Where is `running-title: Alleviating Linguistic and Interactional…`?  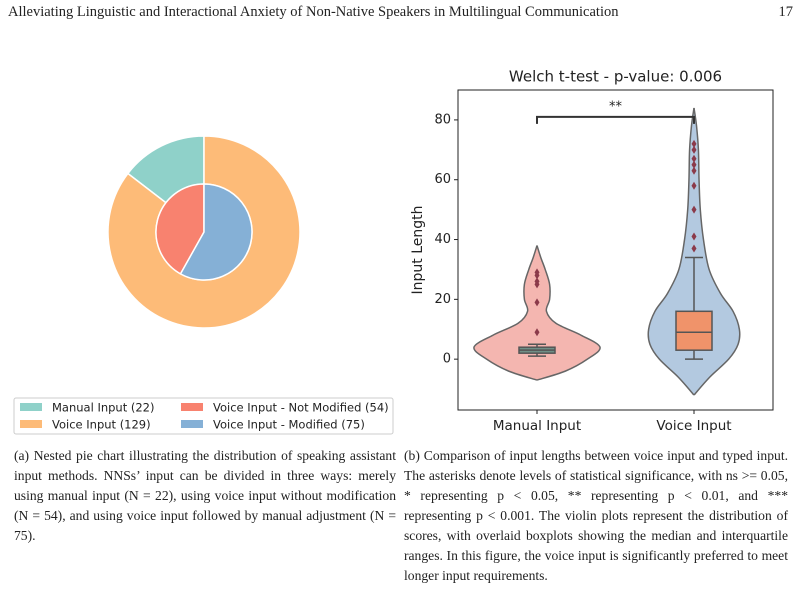 running-title: Alleviating Linguistic and Interactional… is located at coordinates (313, 12).